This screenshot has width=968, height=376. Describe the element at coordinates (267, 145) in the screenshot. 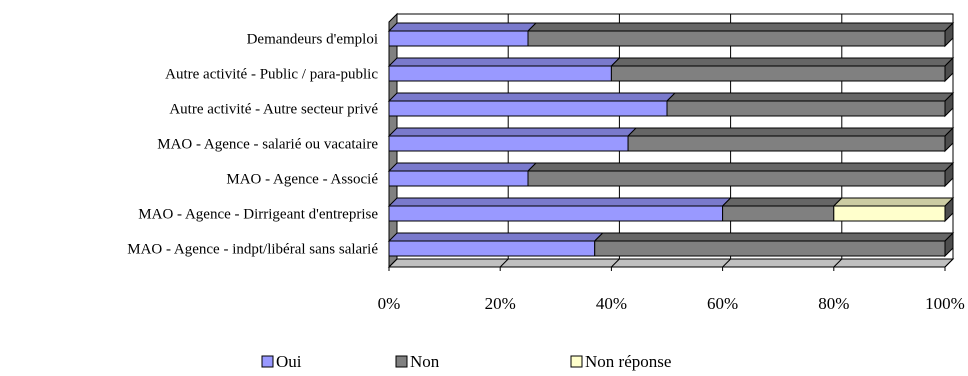

I see `category-label: MAO - Agence - salarié ou vacataire` at that location.